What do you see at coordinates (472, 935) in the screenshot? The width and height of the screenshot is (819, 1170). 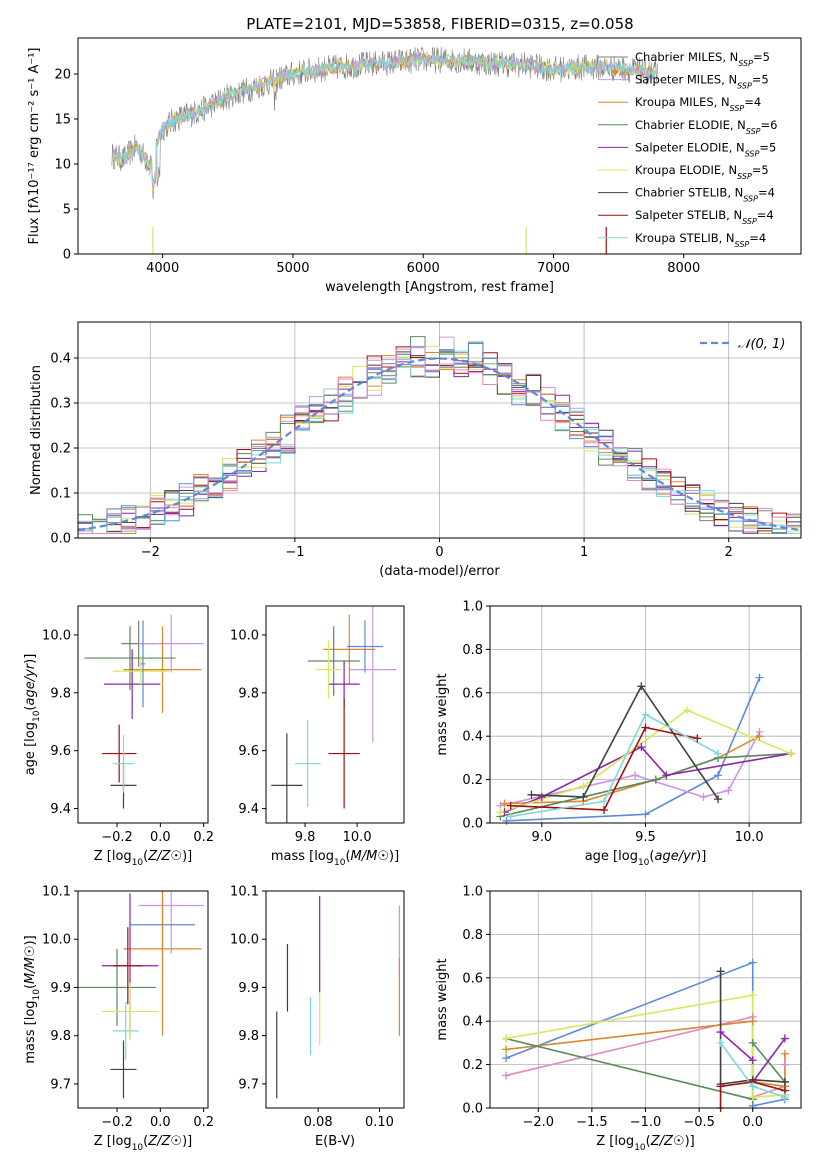 I see `y-tick-label: 0.8` at bounding box center [472, 935].